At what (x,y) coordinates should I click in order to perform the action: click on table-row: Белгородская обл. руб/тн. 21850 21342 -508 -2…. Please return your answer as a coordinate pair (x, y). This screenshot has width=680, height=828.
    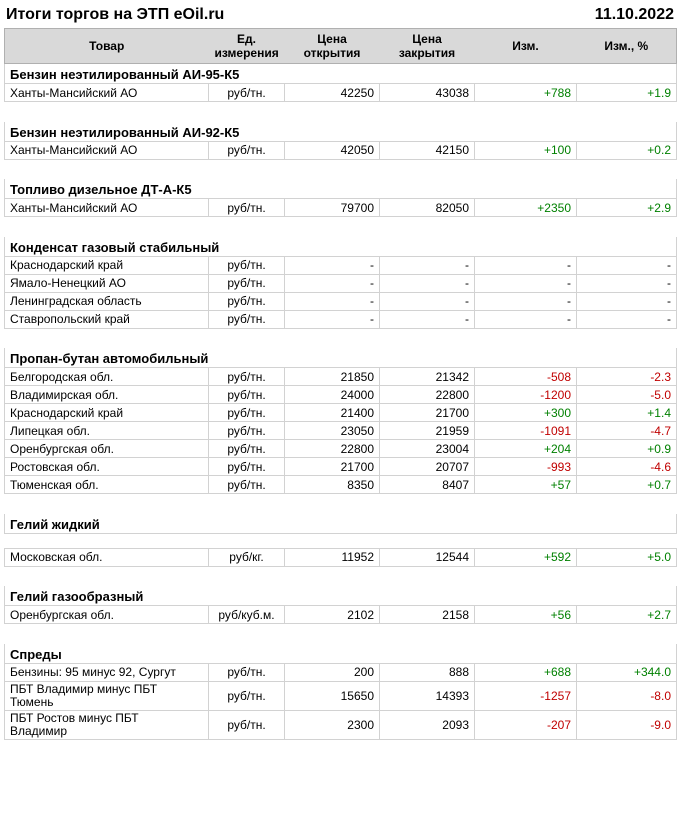
    Looking at the image, I should click on (340, 376).